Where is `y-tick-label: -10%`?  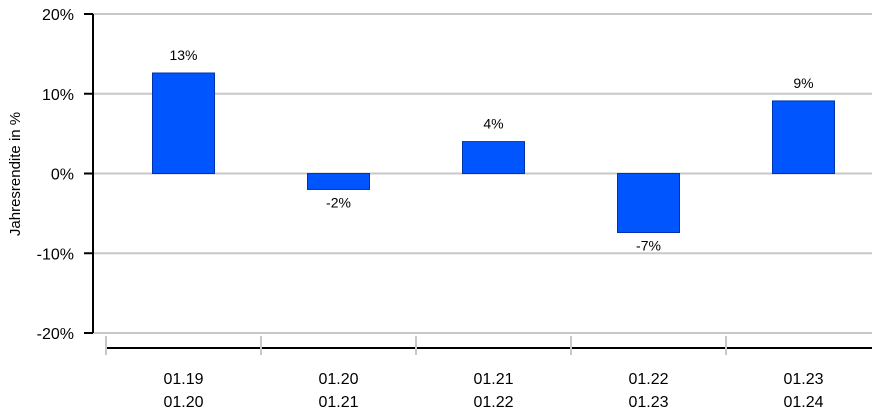 y-tick-label: -10% is located at coordinates (55, 254).